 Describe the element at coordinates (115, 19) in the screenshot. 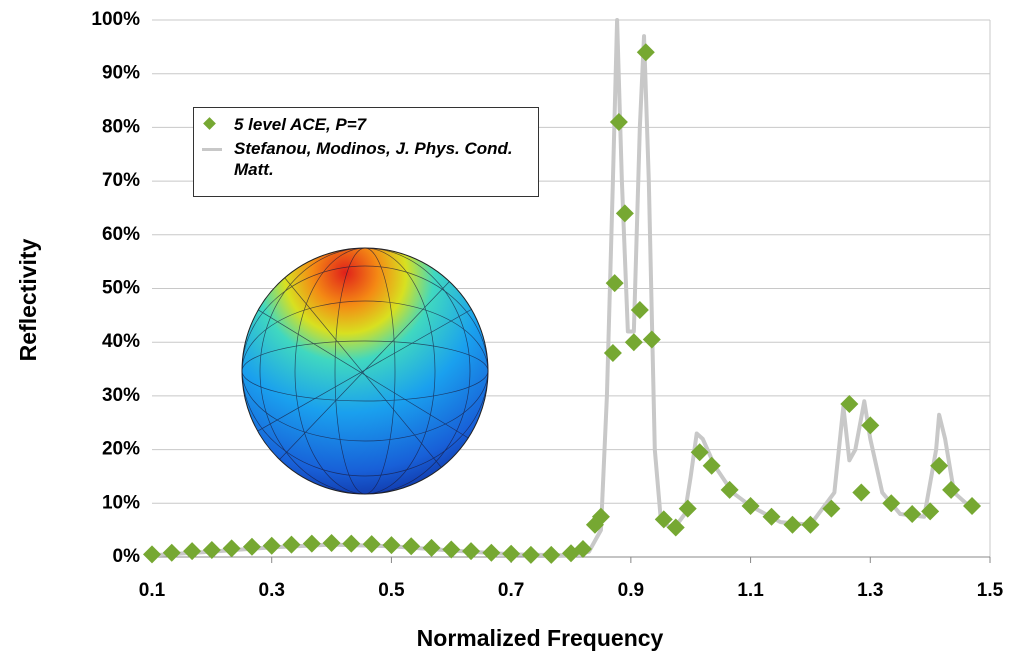

I see `y-tick-label: 100%` at that location.